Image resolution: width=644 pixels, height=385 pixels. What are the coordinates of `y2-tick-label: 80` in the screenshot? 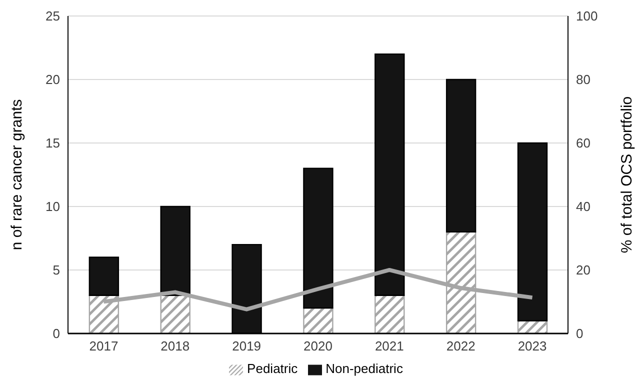 It's located at (583, 80).